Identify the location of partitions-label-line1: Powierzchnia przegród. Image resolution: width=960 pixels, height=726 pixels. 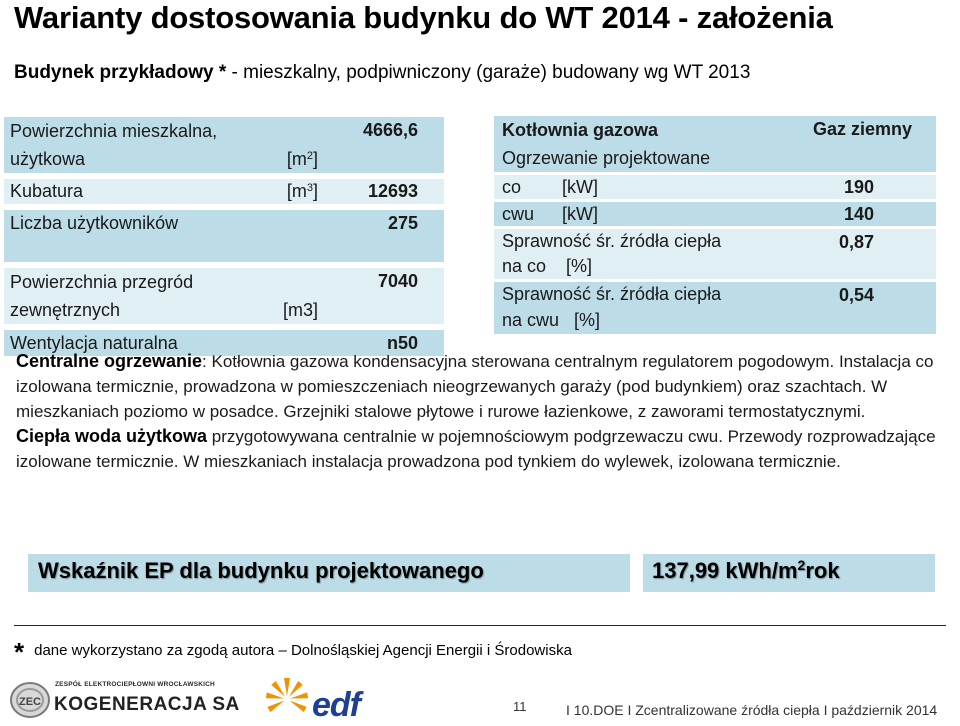
(102, 282).